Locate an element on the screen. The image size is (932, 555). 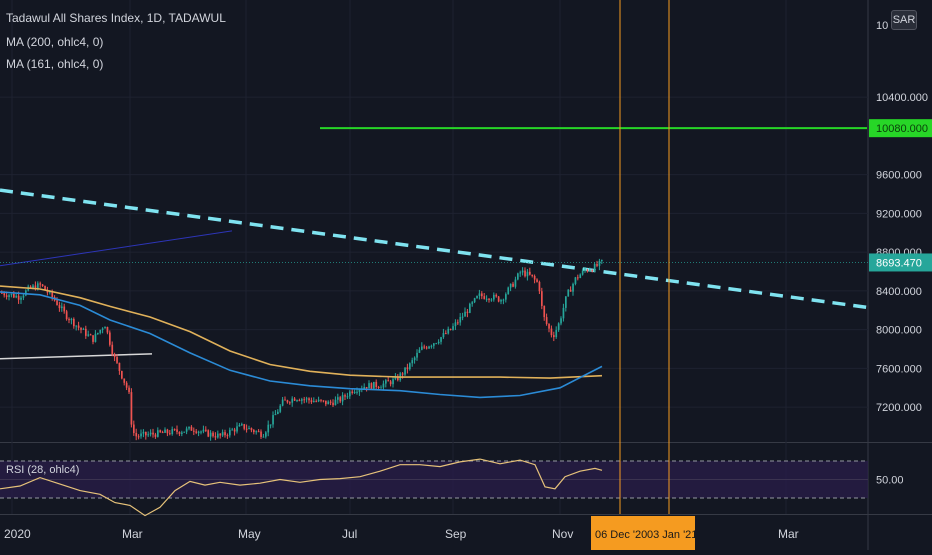
ma161-line is located at coordinates (301, 345).